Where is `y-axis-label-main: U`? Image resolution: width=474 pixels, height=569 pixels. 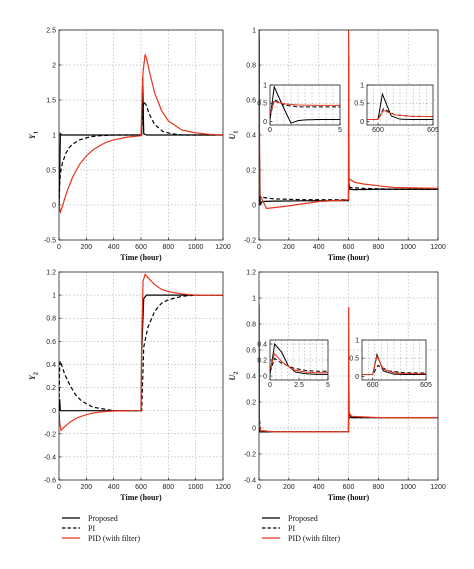
y-axis-label-main: U is located at coordinates (232, 136).